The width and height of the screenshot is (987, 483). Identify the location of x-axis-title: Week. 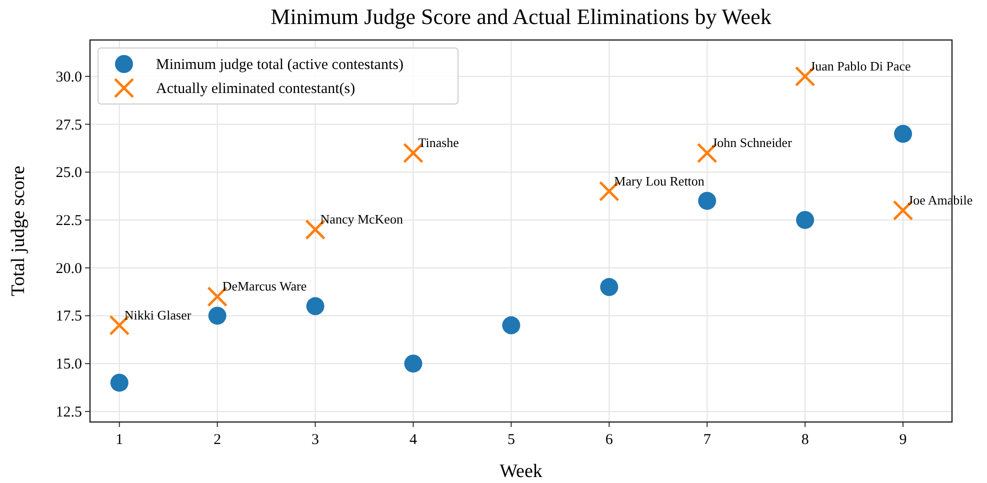
(521, 471).